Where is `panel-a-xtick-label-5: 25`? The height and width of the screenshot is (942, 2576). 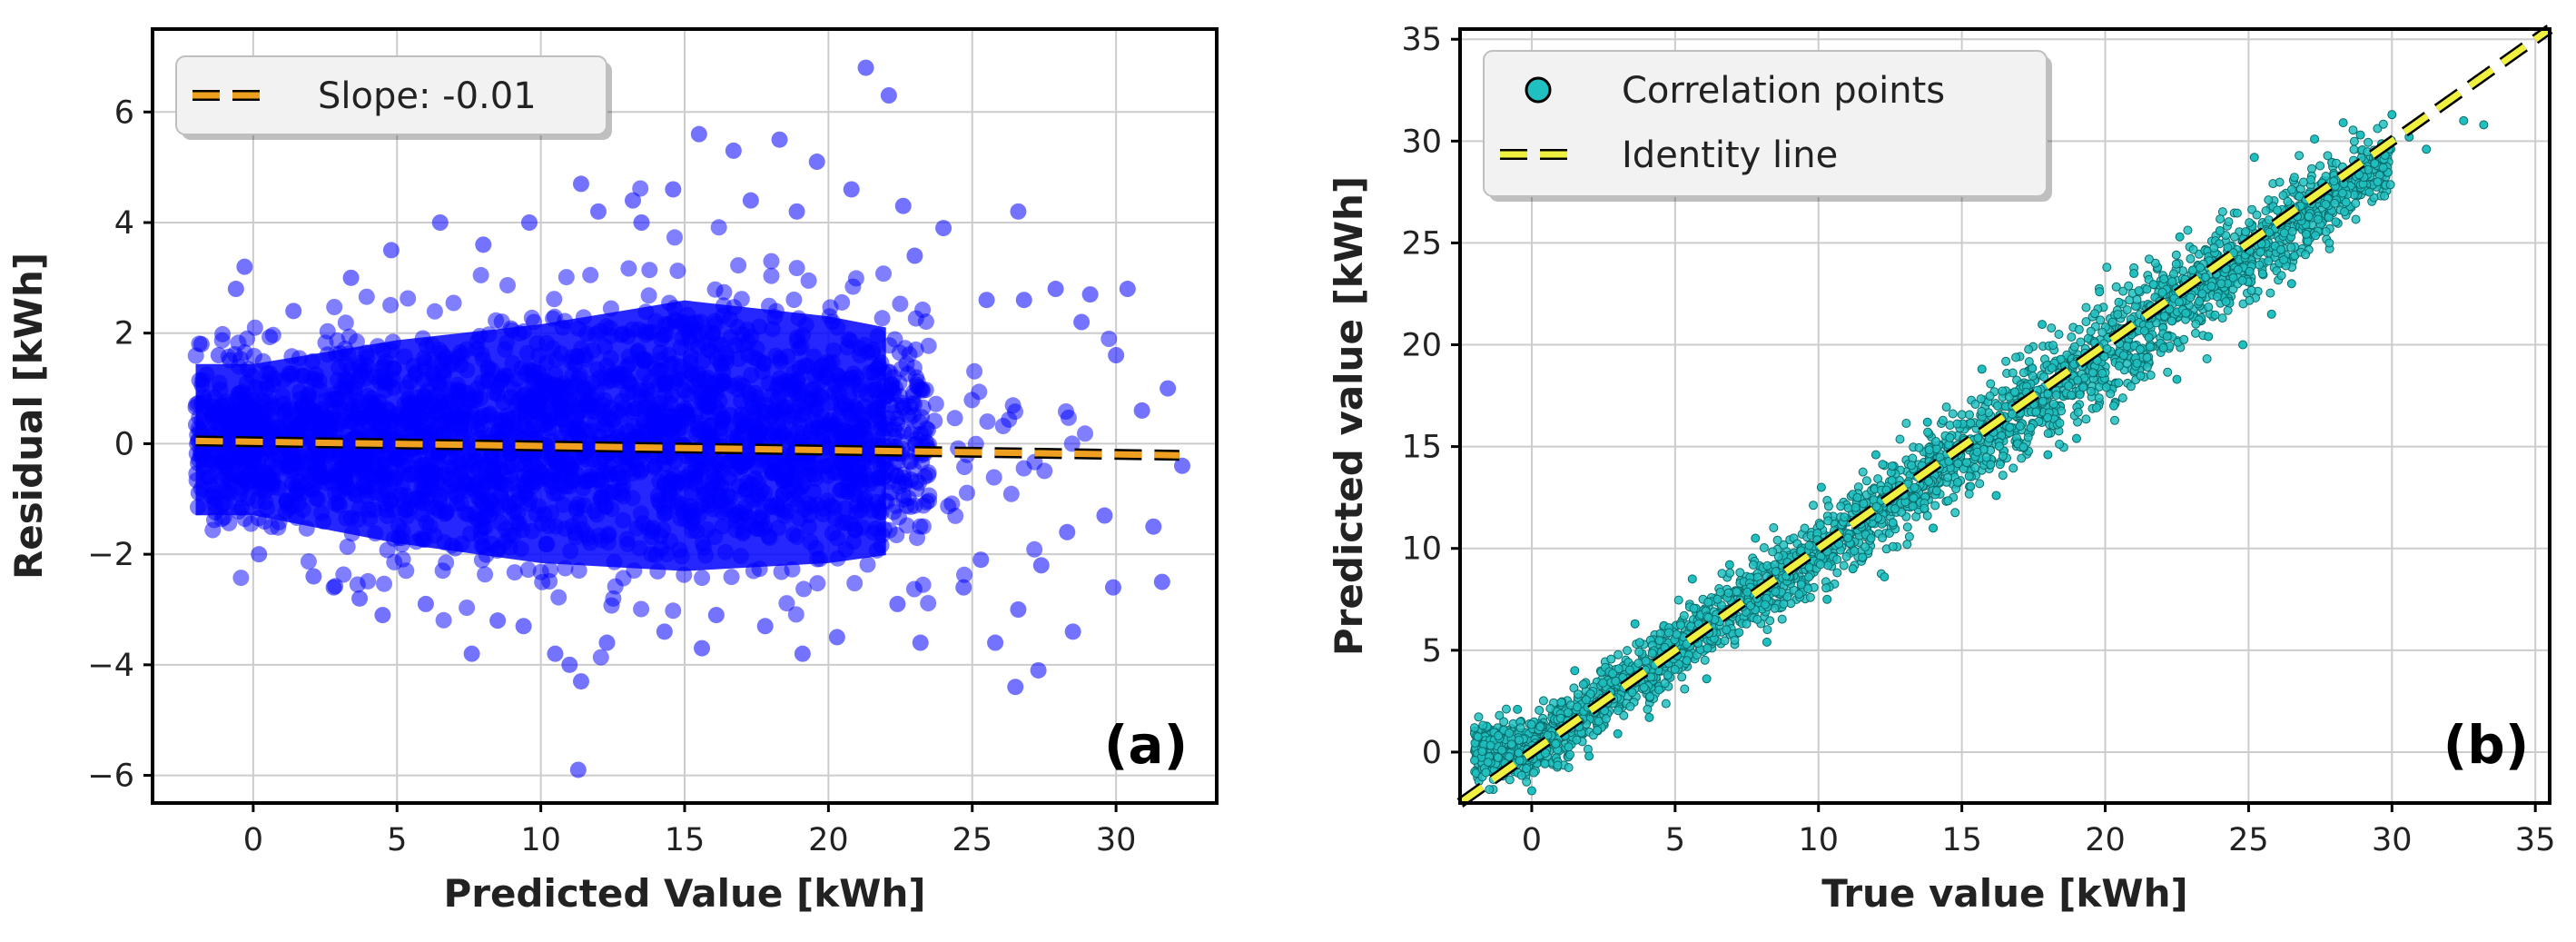
panel-a-xtick-label-5: 25 is located at coordinates (972, 840).